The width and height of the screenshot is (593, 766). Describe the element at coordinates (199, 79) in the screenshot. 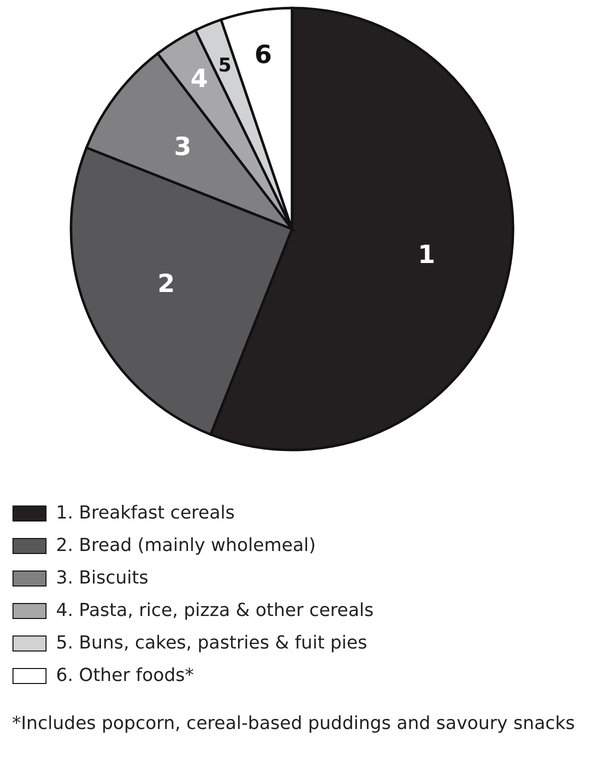

I see `text: 4` at that location.